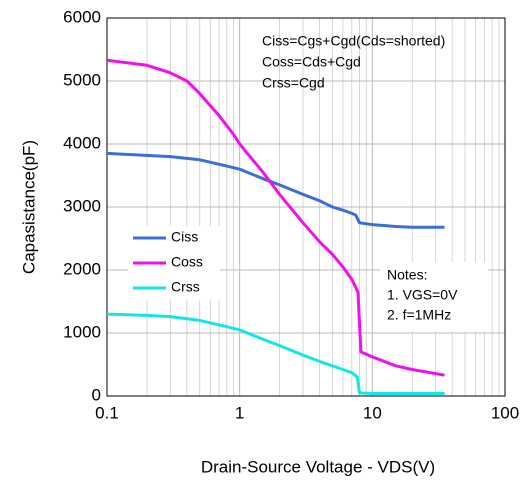  Describe the element at coordinates (419, 315) in the screenshot. I see `note: 2. f=1MHz` at that location.